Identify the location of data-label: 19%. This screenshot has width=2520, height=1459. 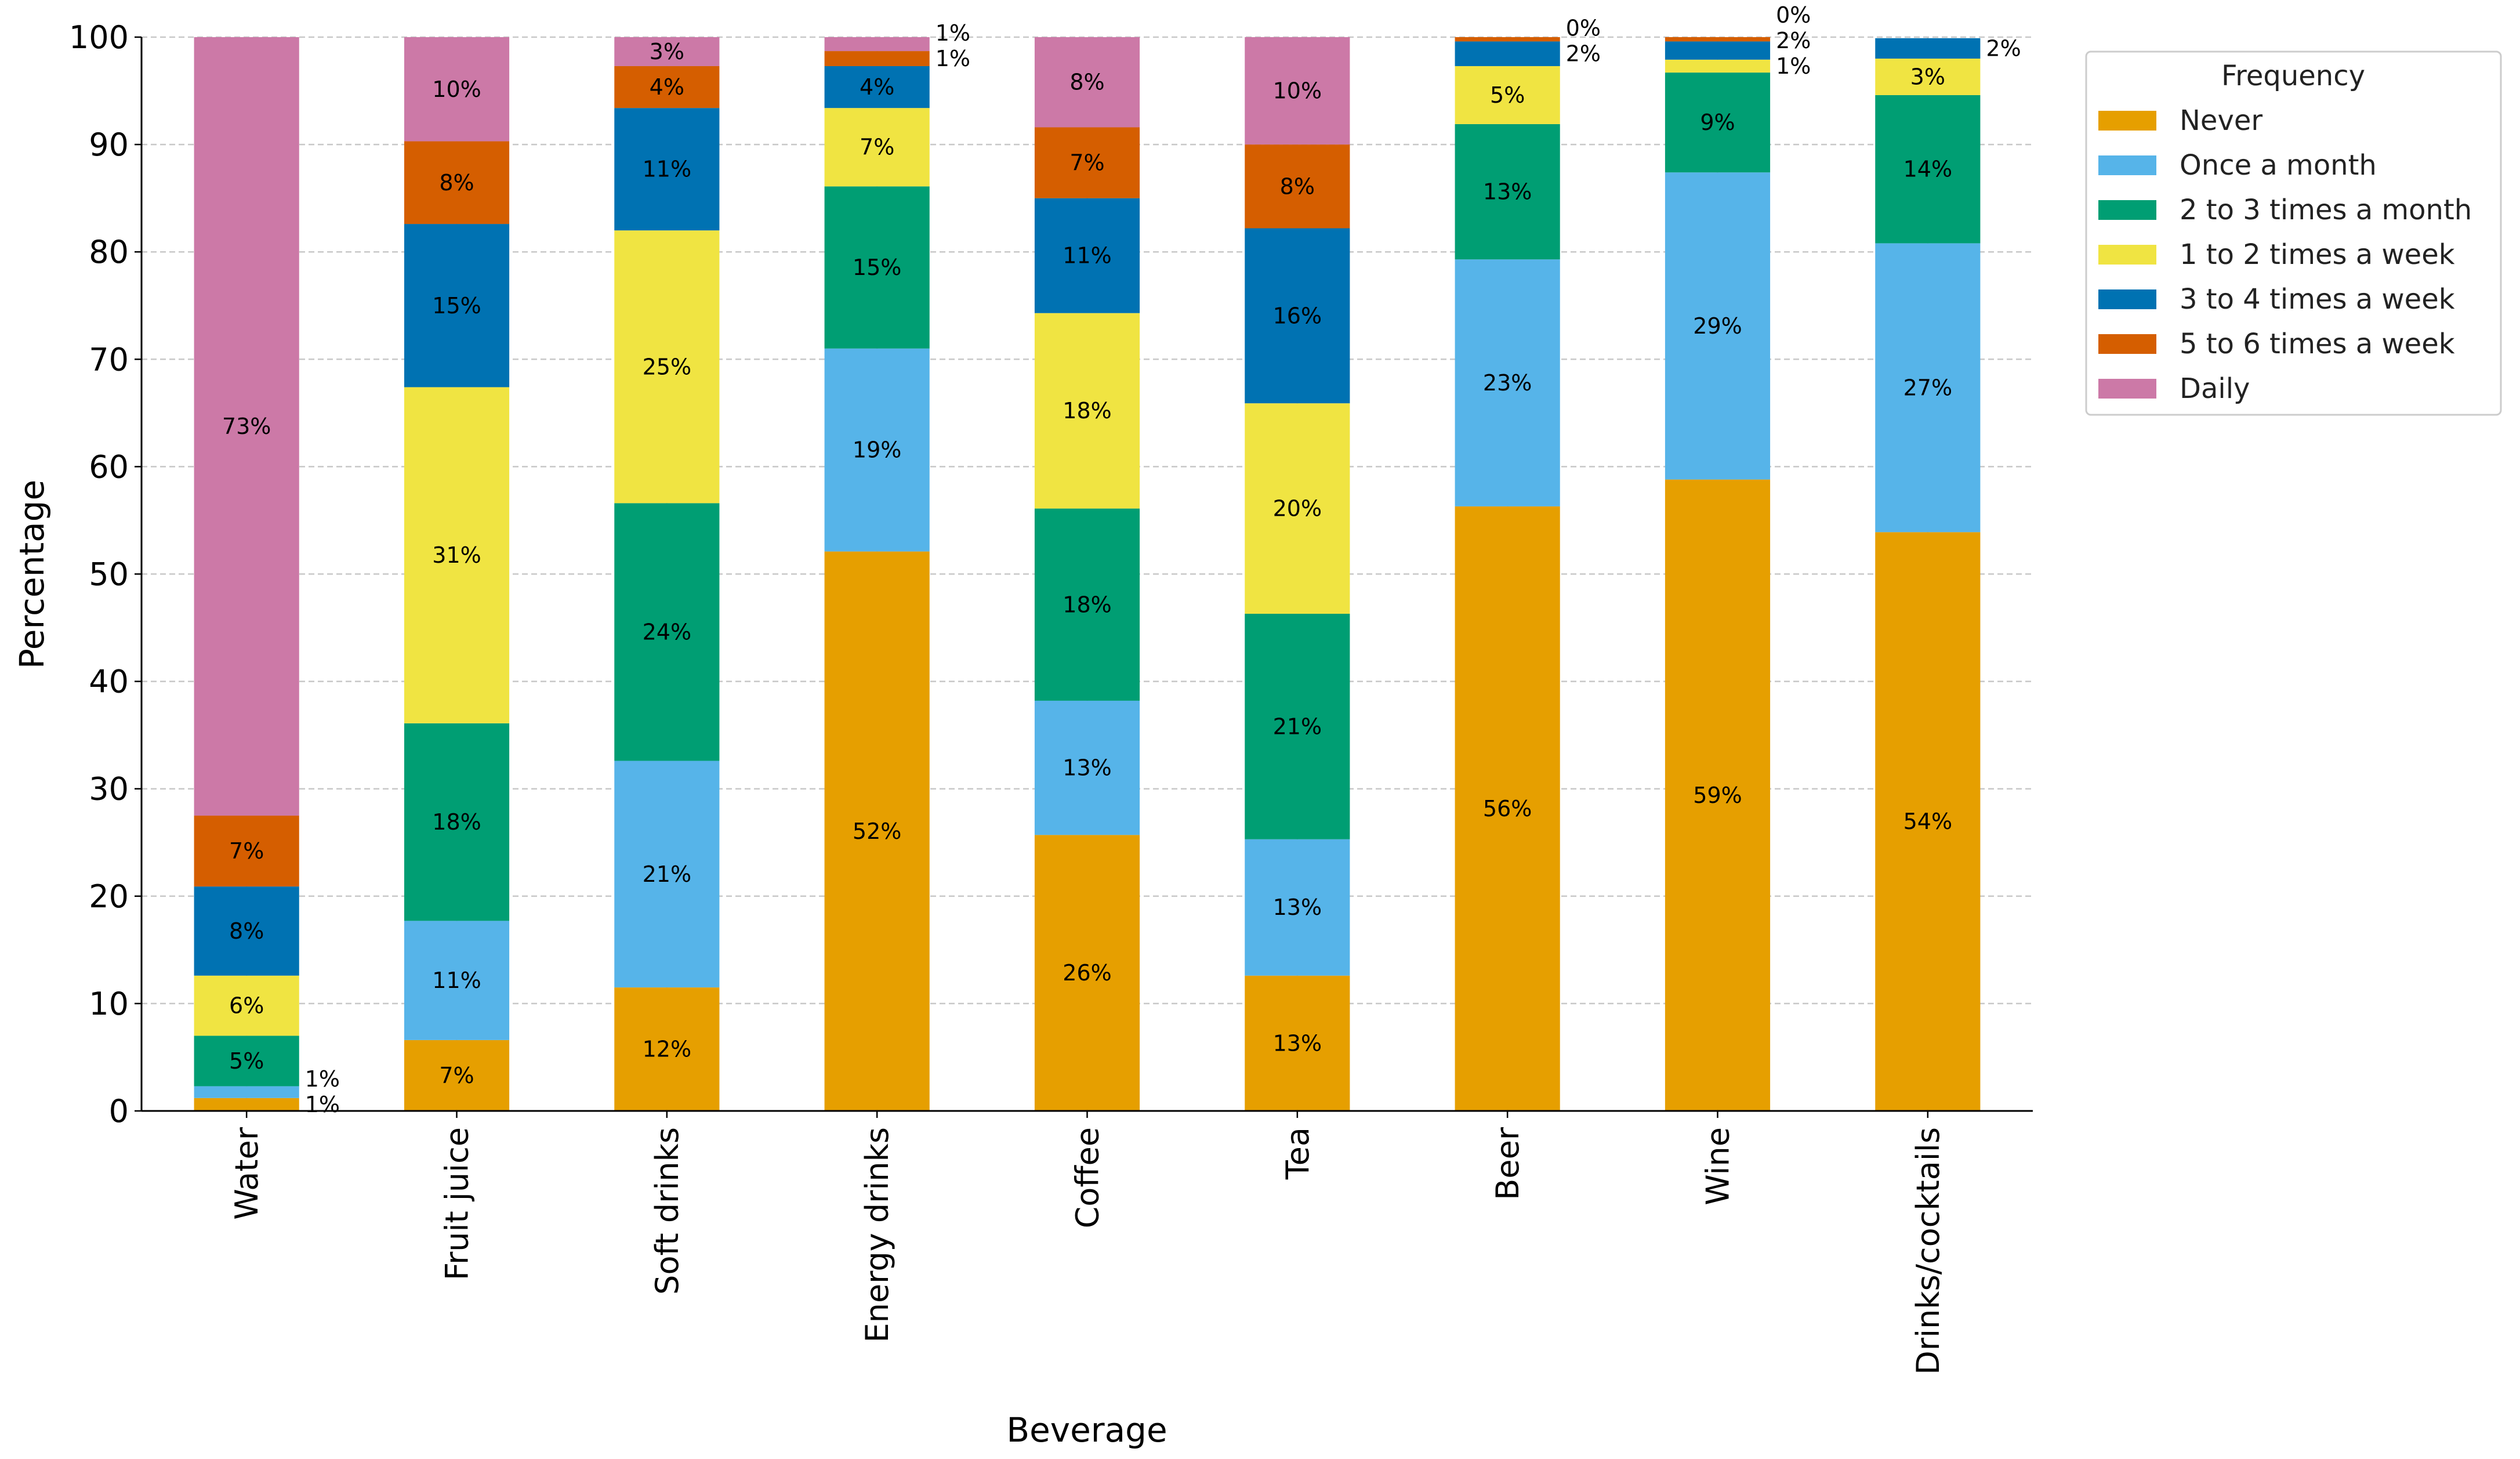
(877, 450).